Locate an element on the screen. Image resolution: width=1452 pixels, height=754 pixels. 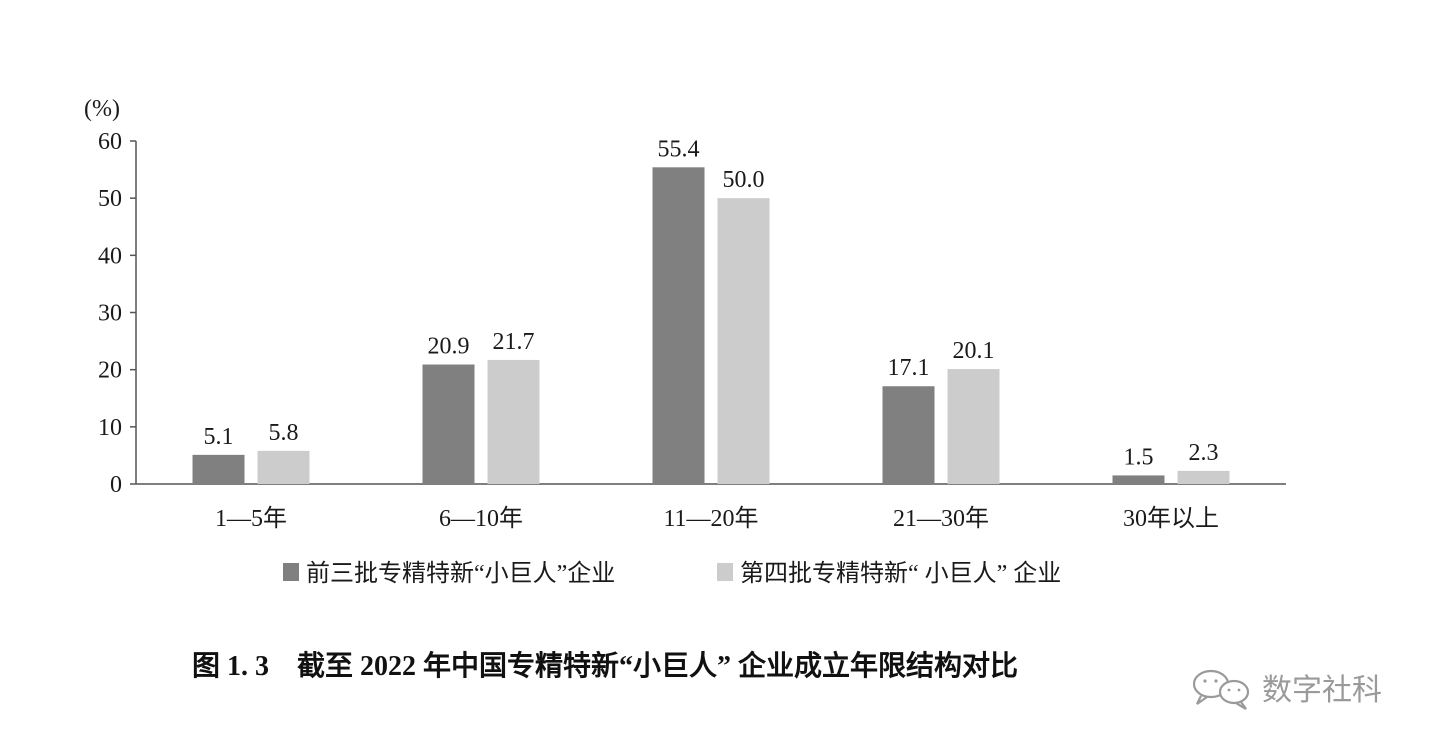
y-tick-label: 50 is located at coordinates (110, 199).